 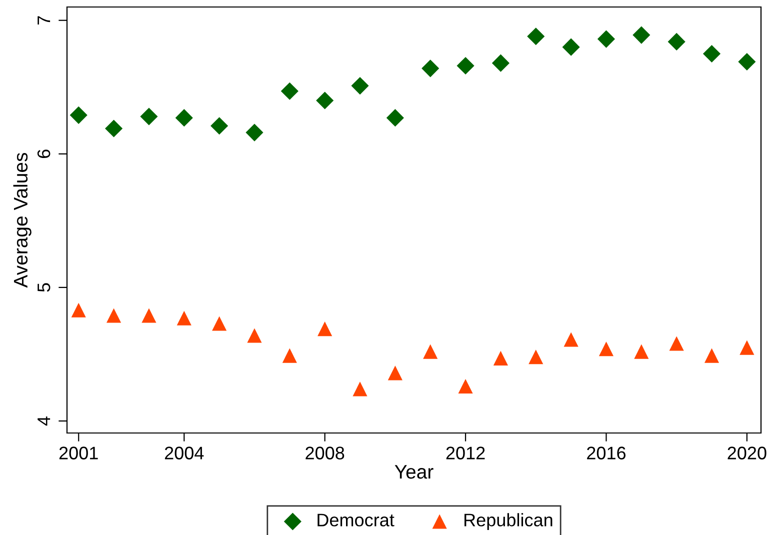 What do you see at coordinates (43, 154) in the screenshot?
I see `y-tick-label: 6` at bounding box center [43, 154].